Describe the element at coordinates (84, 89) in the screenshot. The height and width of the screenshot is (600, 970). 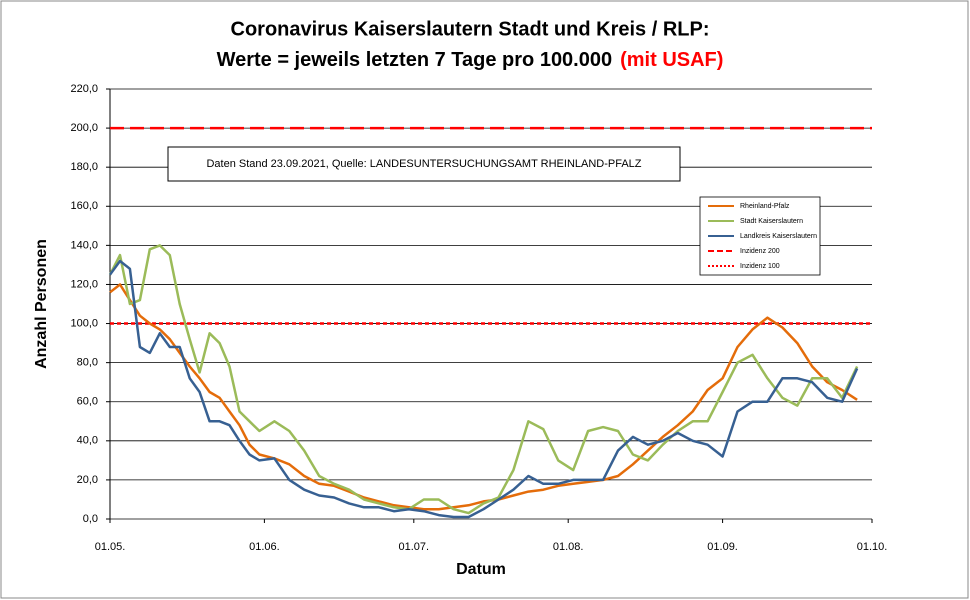
I see `y-tick-label: 220,0` at that location.